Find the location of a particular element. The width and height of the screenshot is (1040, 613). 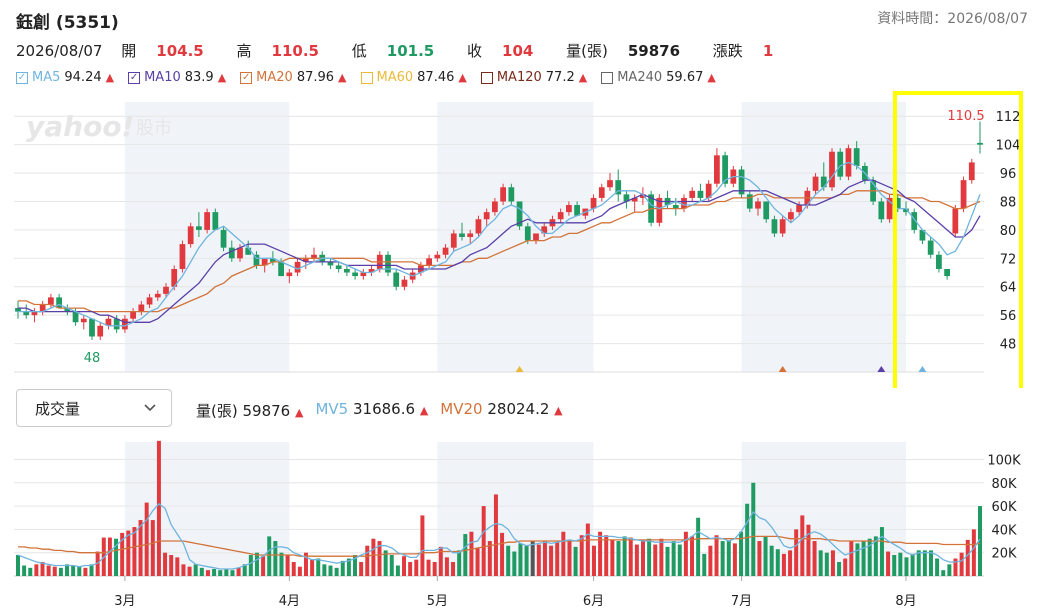

ma-legend-item-ma10: ✓ MA10 83.9 ▲ is located at coordinates (177, 77).